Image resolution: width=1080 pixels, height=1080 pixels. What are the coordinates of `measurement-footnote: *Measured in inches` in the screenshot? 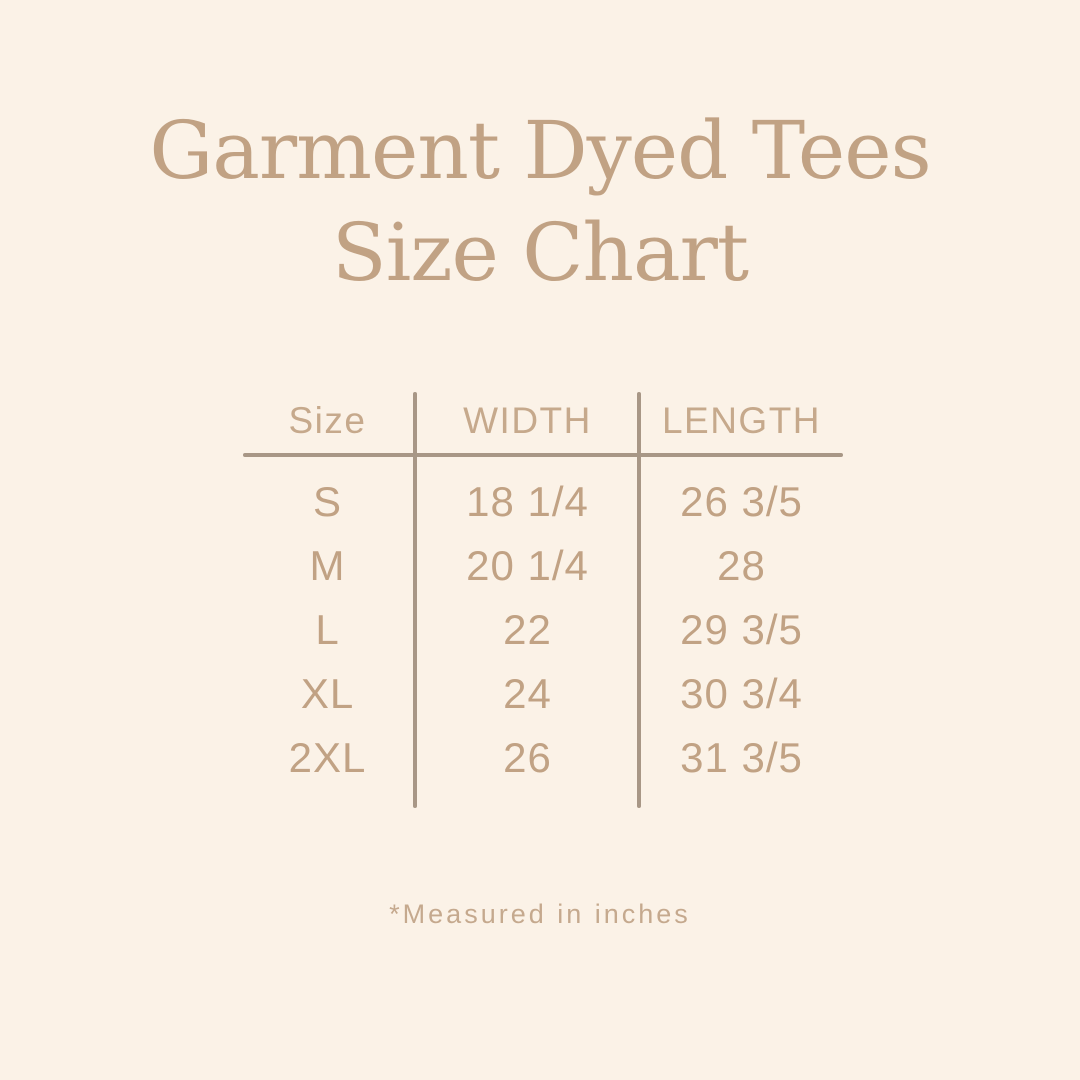 It's located at (540, 914).